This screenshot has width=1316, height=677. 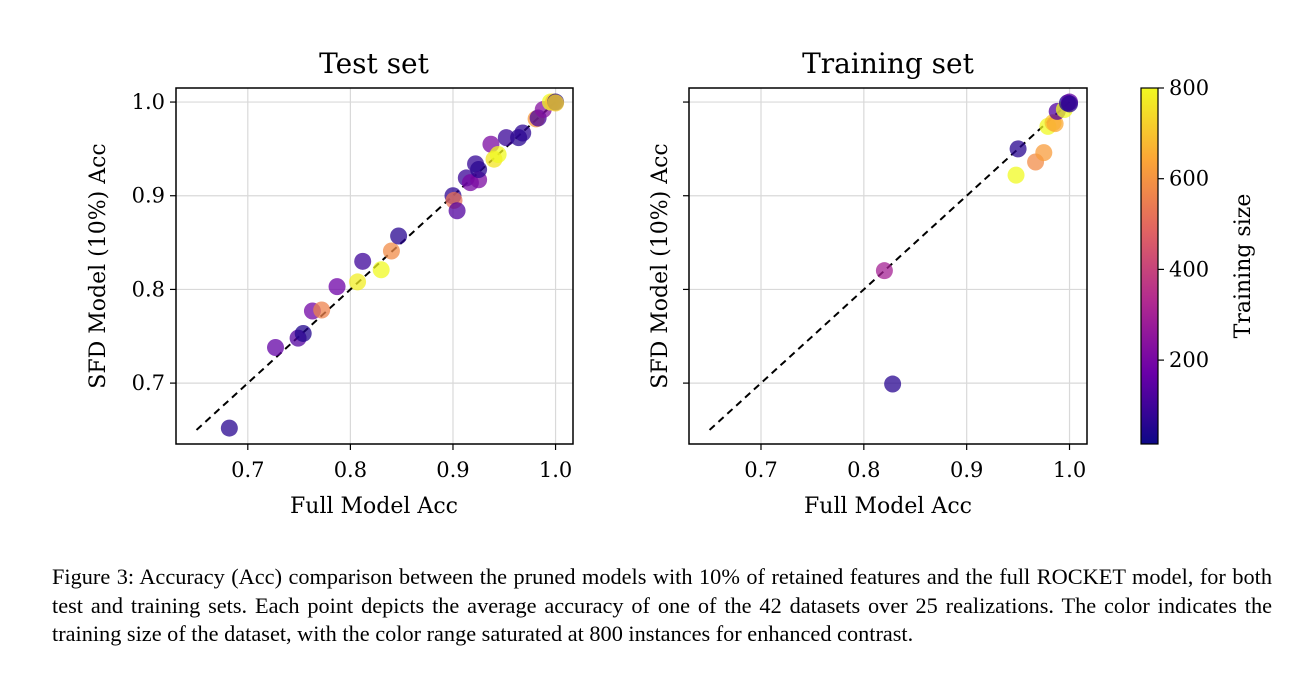 What do you see at coordinates (374, 63) in the screenshot?
I see `test-set-title: Test set` at bounding box center [374, 63].